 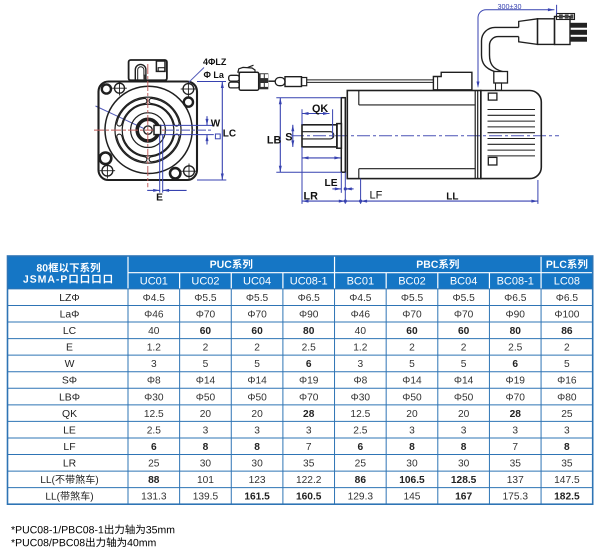 I want to click on svg-text: BC04, so click(x=464, y=282).